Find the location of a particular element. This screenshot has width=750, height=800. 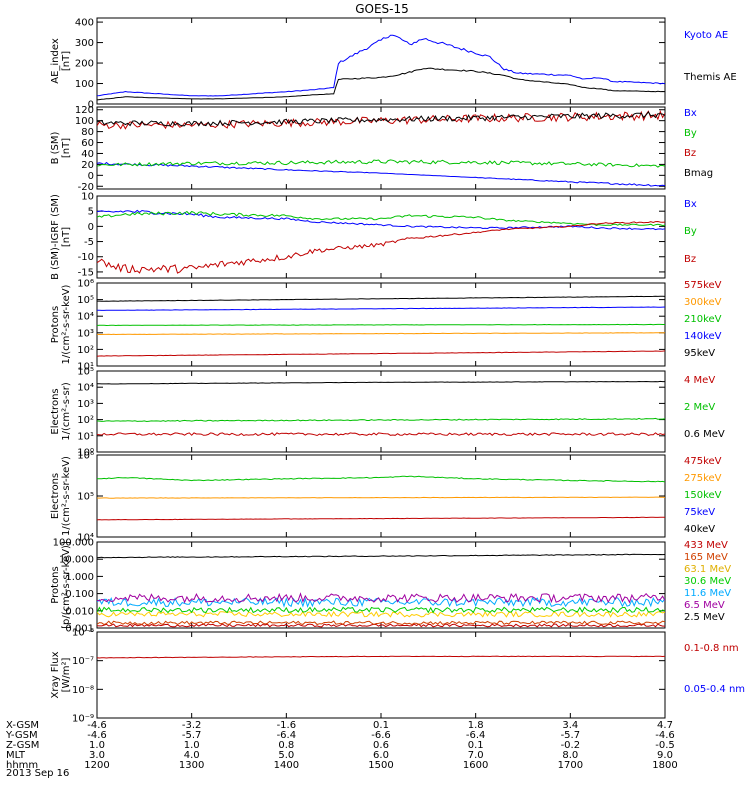

y-tick-label: 300 is located at coordinates (84, 43).